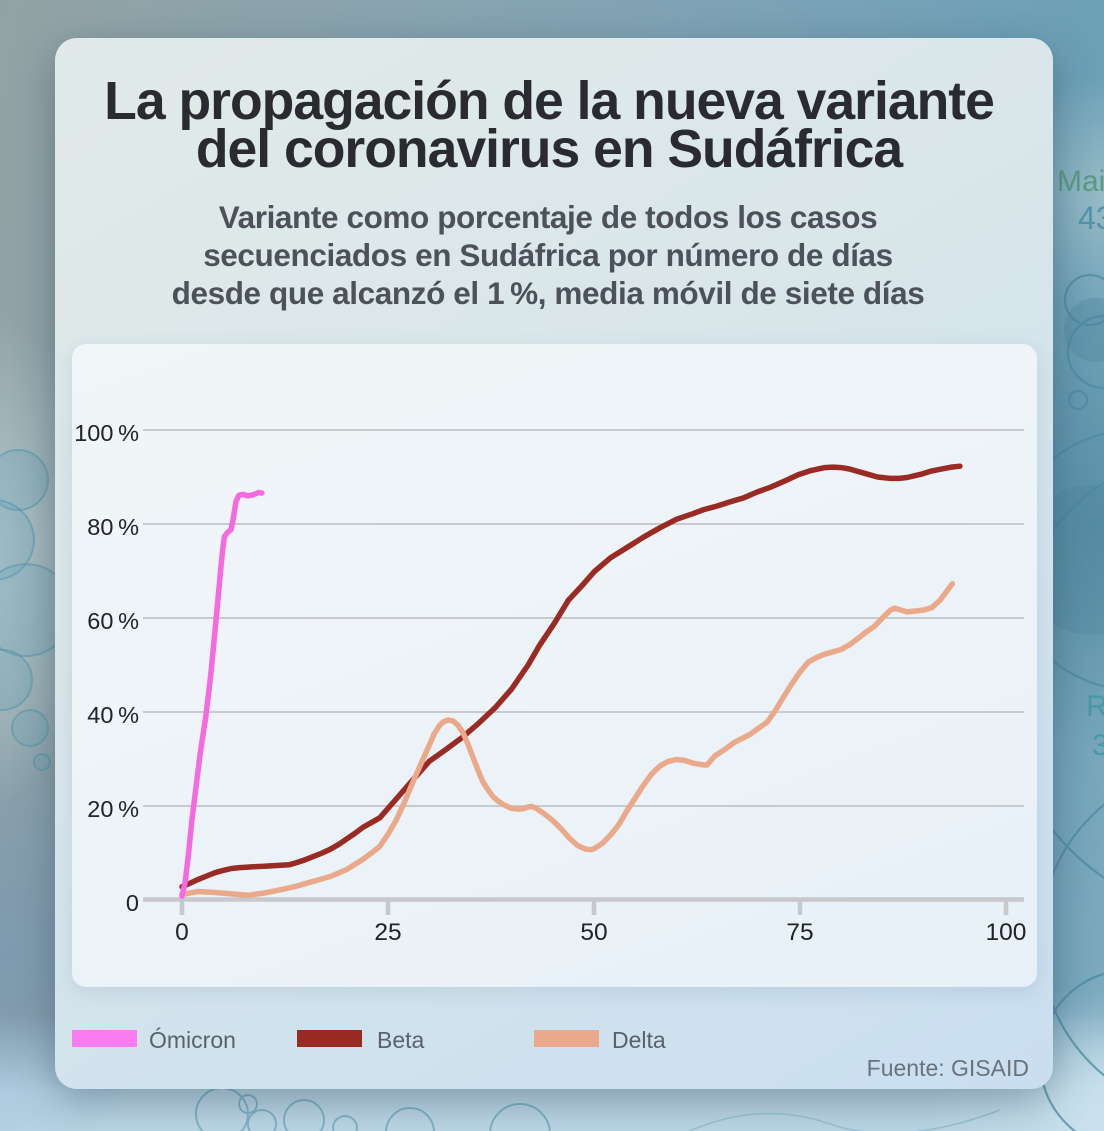 This screenshot has width=1104, height=1131. What do you see at coordinates (1080, 181) in the screenshot?
I see `svg-text: Main` at bounding box center [1080, 181].